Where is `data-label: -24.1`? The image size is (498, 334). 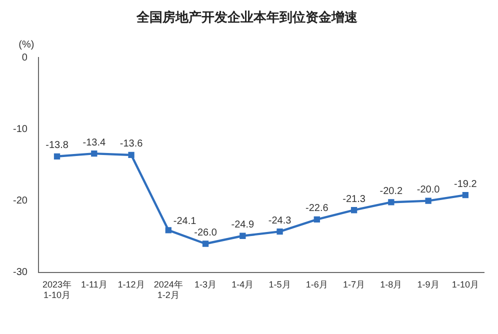
data-label: -24.1 is located at coordinates (185, 221).